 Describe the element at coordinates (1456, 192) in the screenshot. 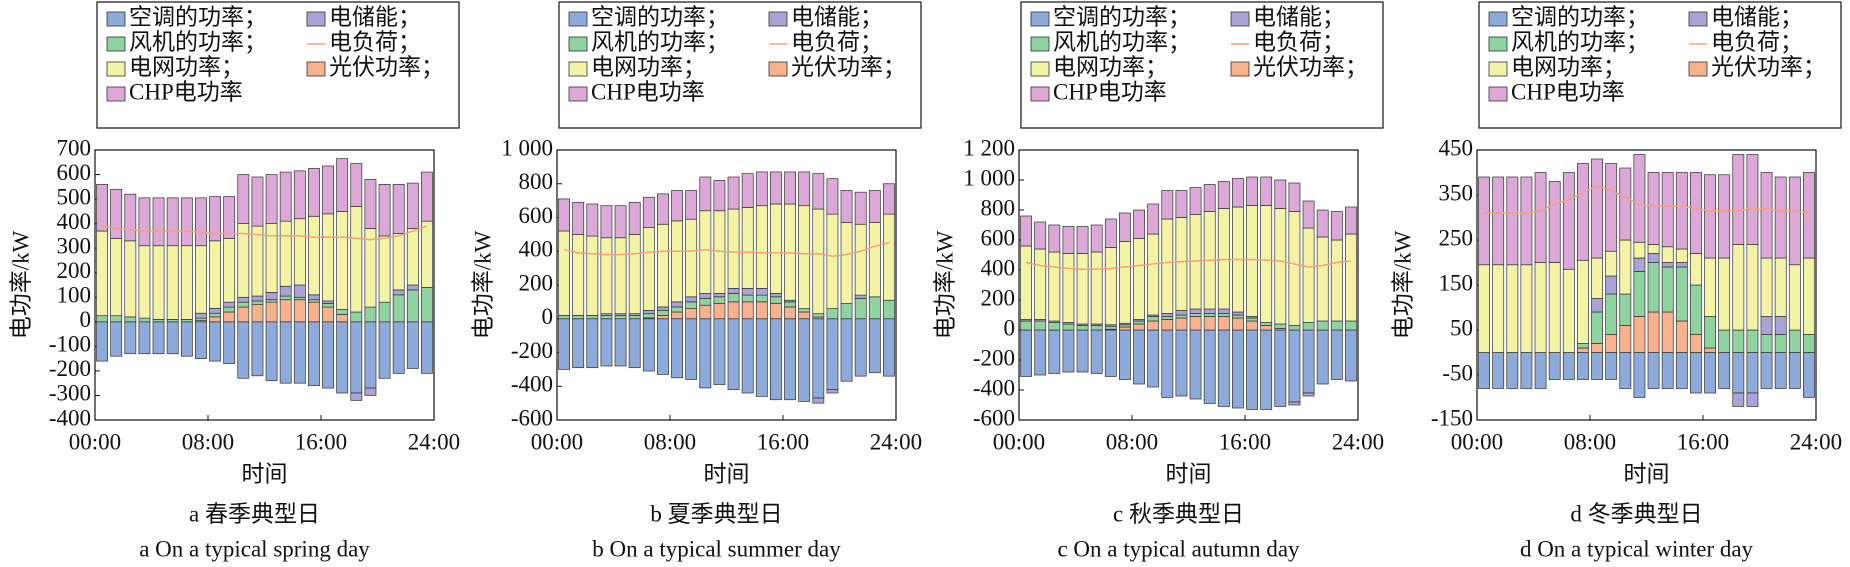

I see `y-tick-label: 350` at that location.